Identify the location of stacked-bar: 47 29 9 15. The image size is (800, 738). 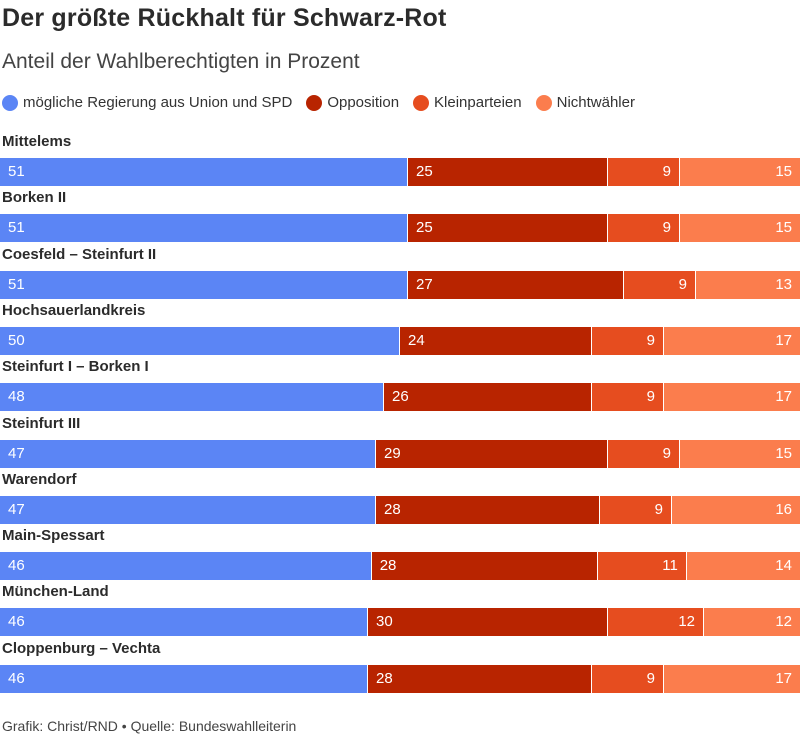
(400, 453).